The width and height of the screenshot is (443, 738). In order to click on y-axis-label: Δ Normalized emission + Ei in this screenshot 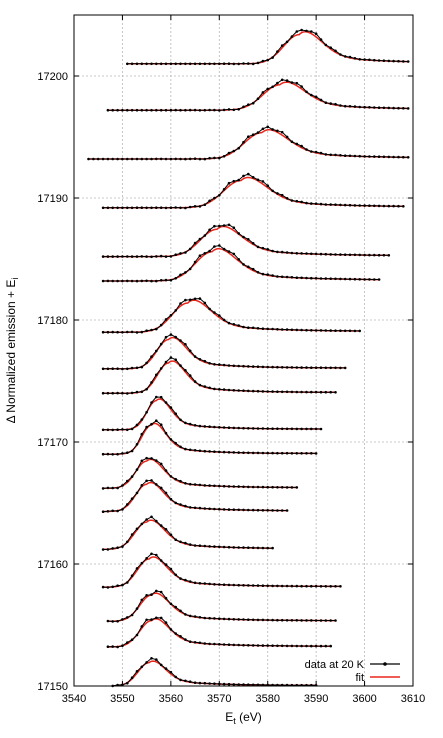, I will do `click(12, 351)`.